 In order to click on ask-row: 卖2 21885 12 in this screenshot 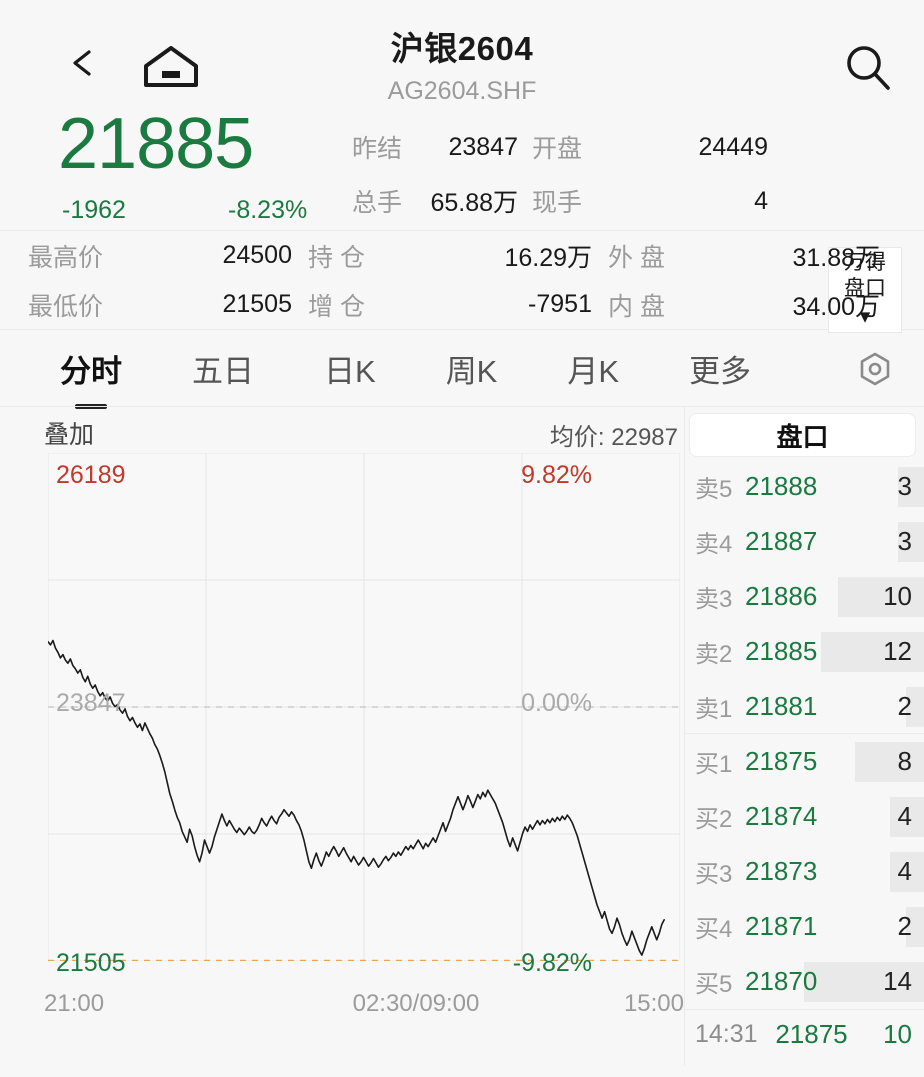, I will do `click(804, 651)`.